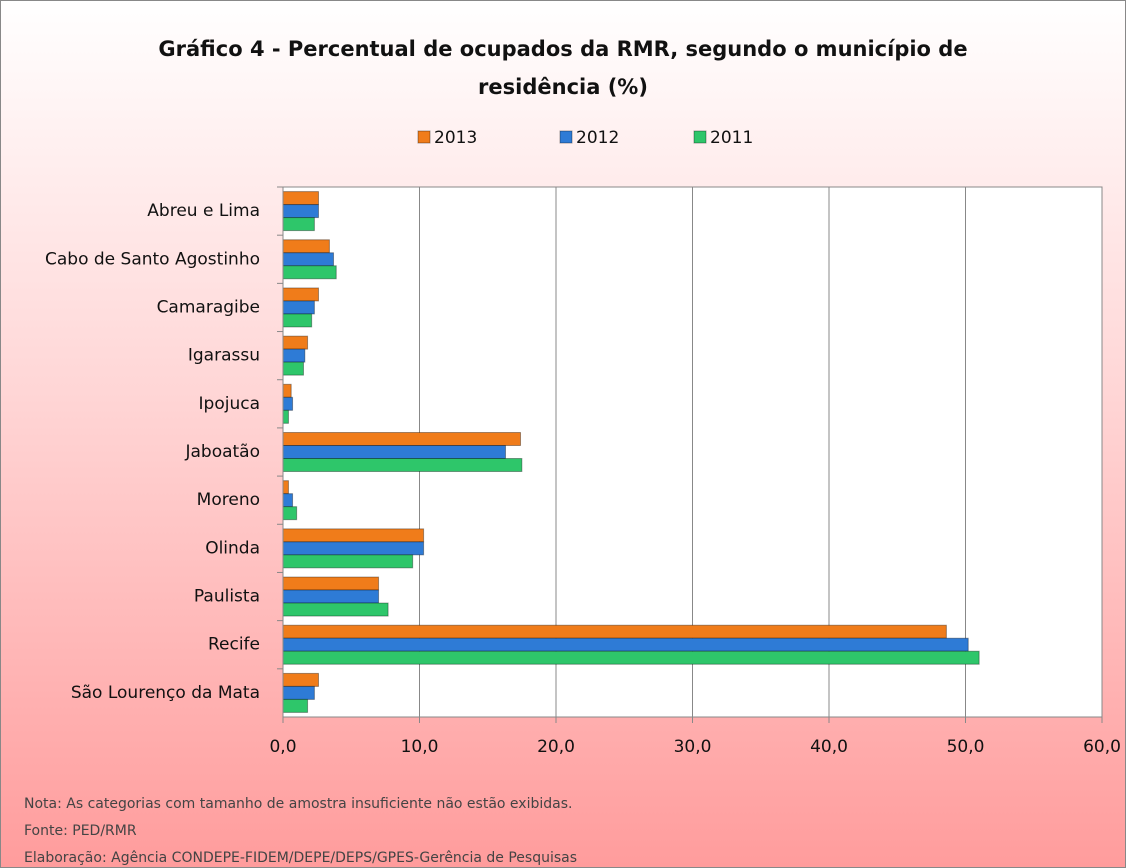 This screenshot has height=868, width=1126. Describe the element at coordinates (227, 597) in the screenshot. I see `y-tick-label: Paulista` at that location.